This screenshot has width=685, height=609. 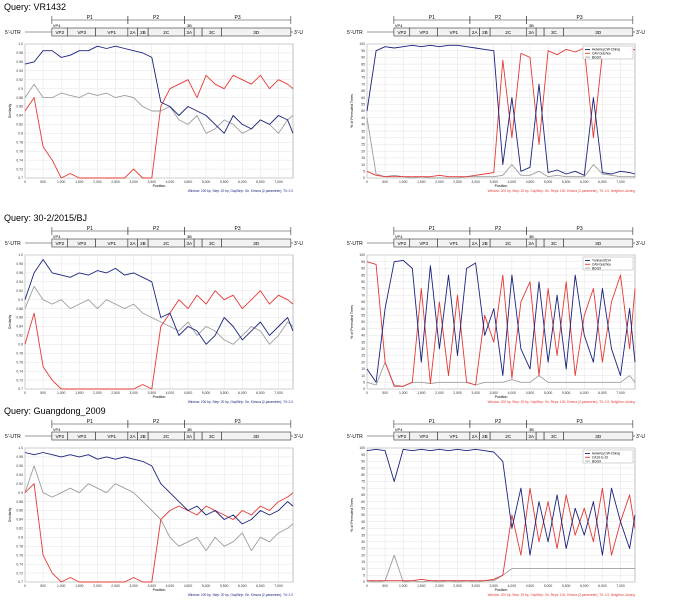 What do you see at coordinates (90, 18) in the screenshot?
I see `region-label: P1` at bounding box center [90, 18].